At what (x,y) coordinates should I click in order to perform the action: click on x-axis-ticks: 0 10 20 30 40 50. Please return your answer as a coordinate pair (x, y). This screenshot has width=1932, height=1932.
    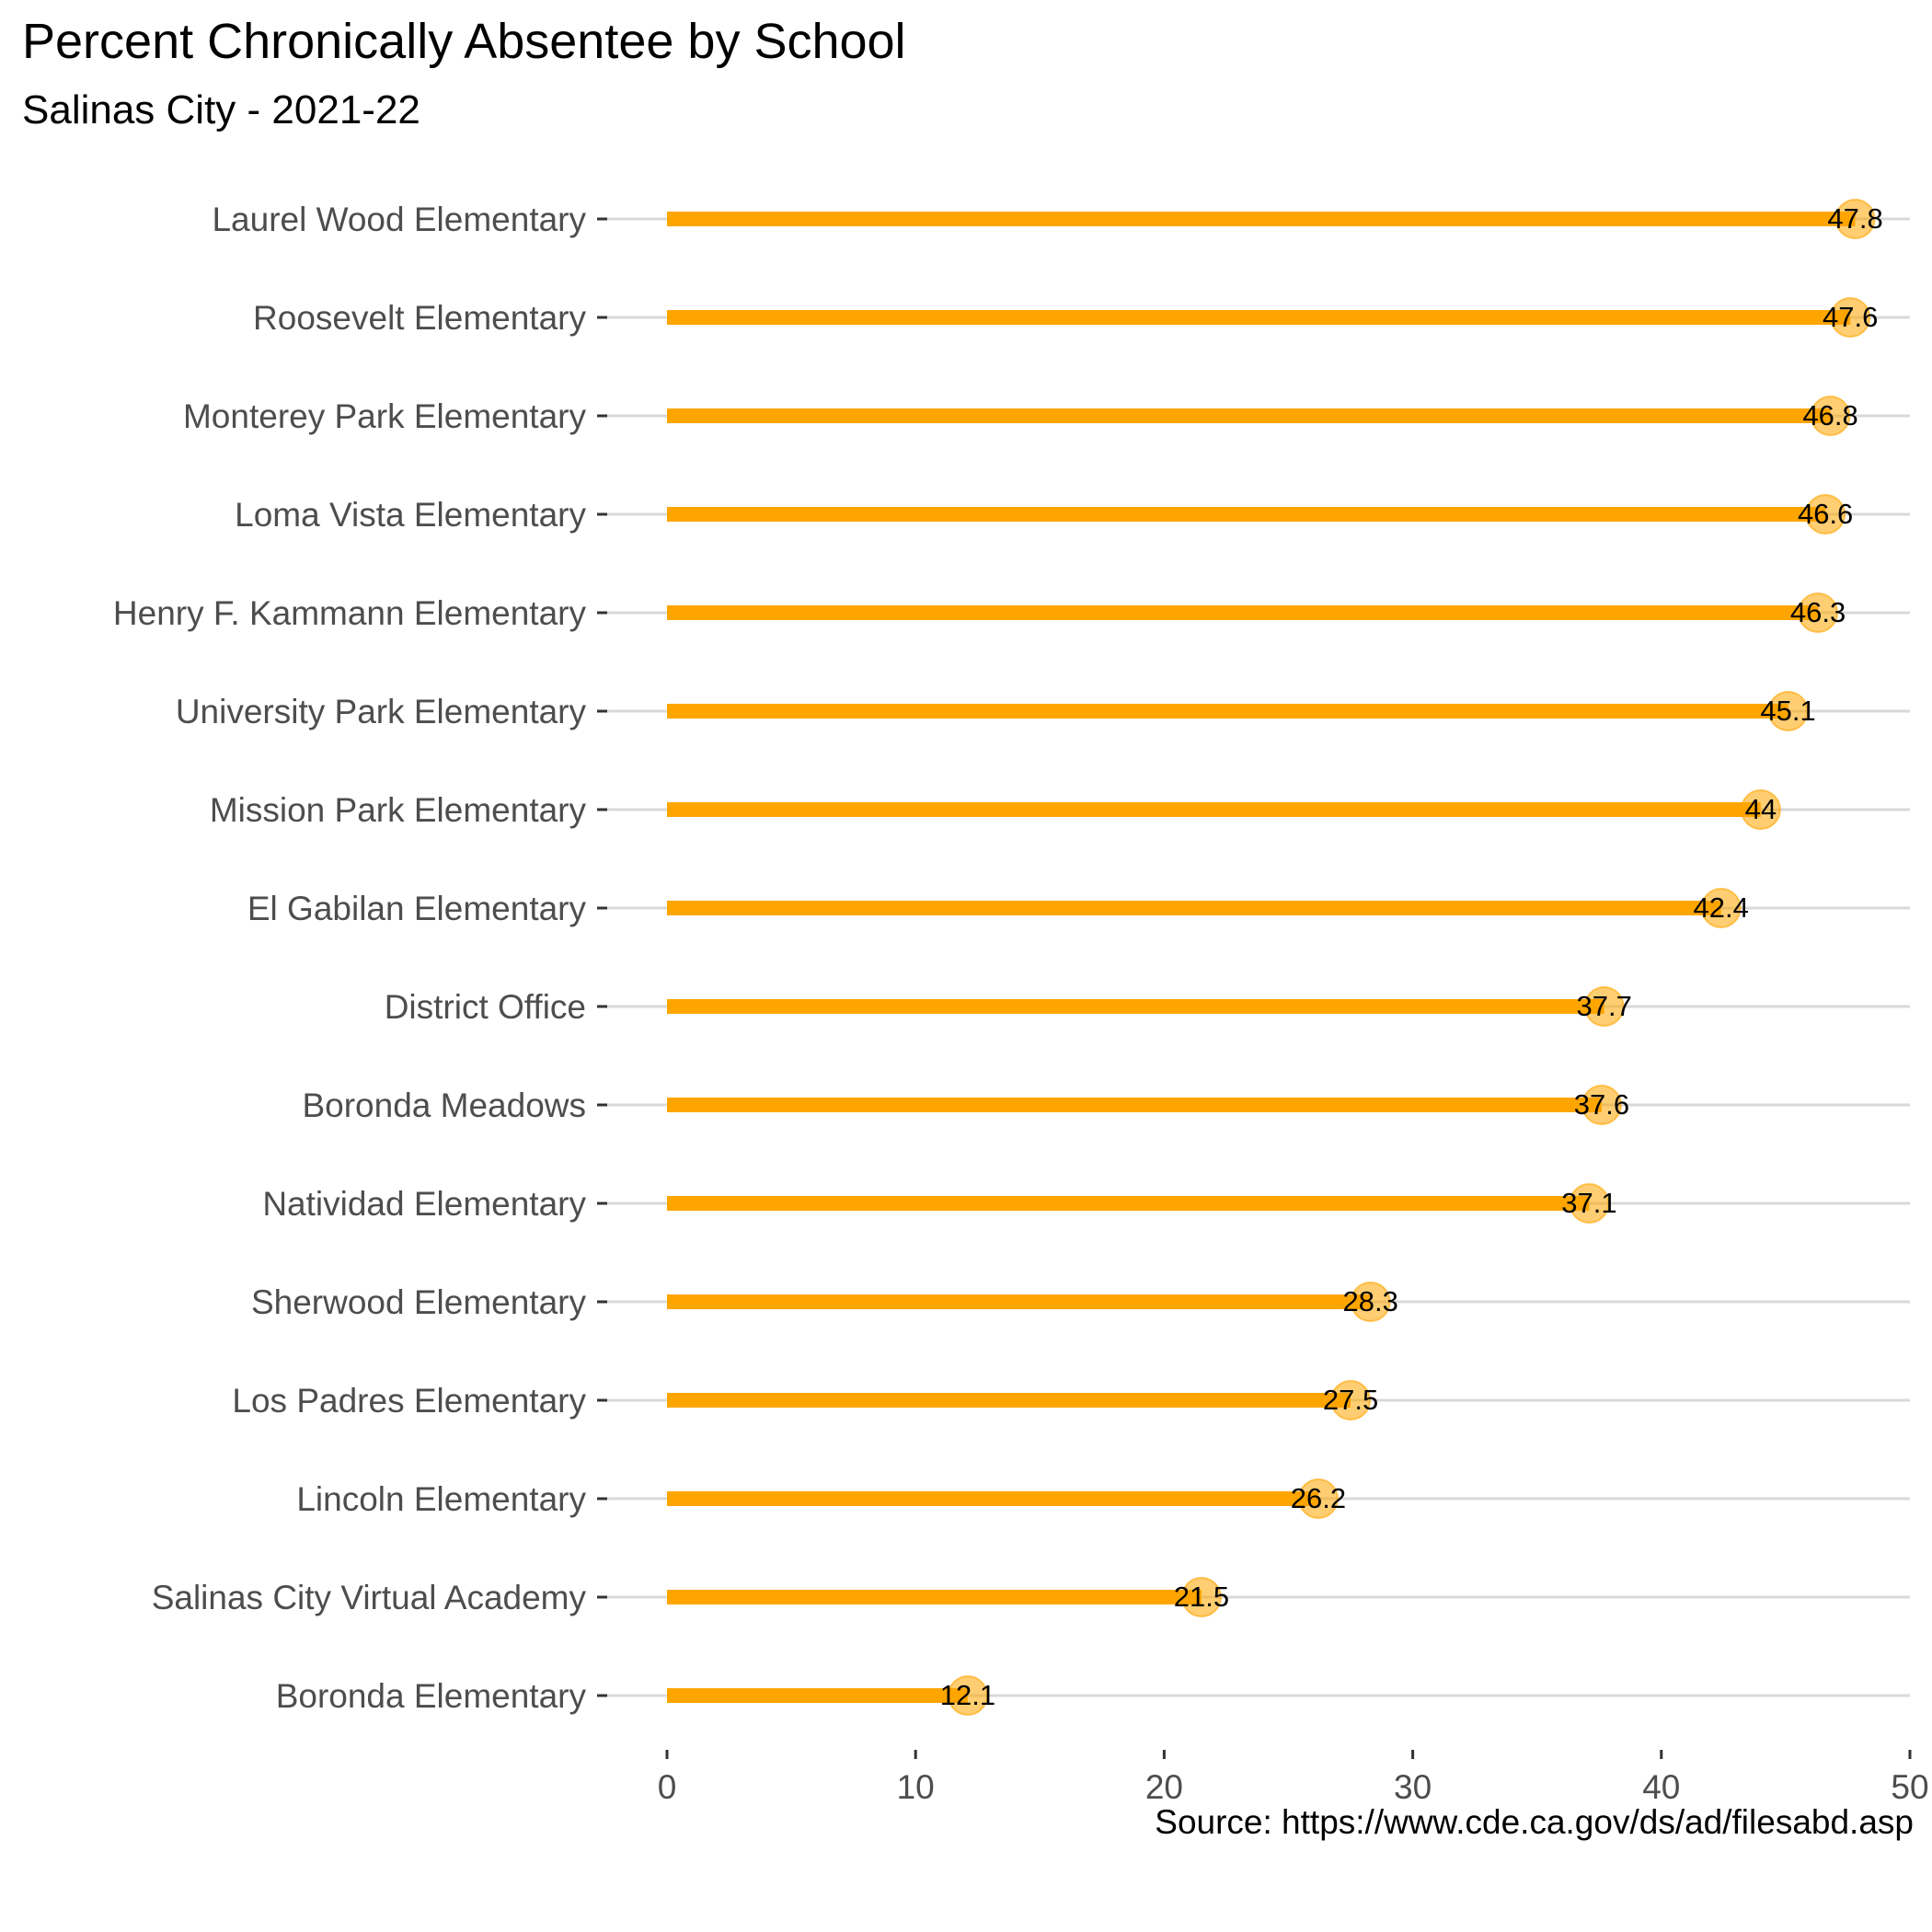
    Looking at the image, I should click on (1293, 1778).